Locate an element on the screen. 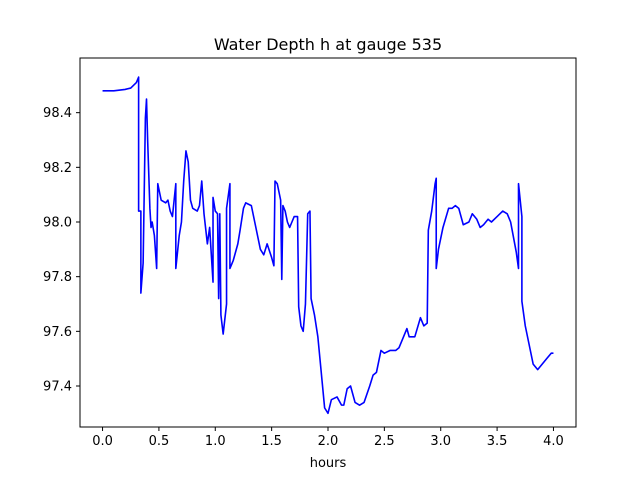 The image size is (640, 480). y-tick-label: 97.6 is located at coordinates (57, 332).